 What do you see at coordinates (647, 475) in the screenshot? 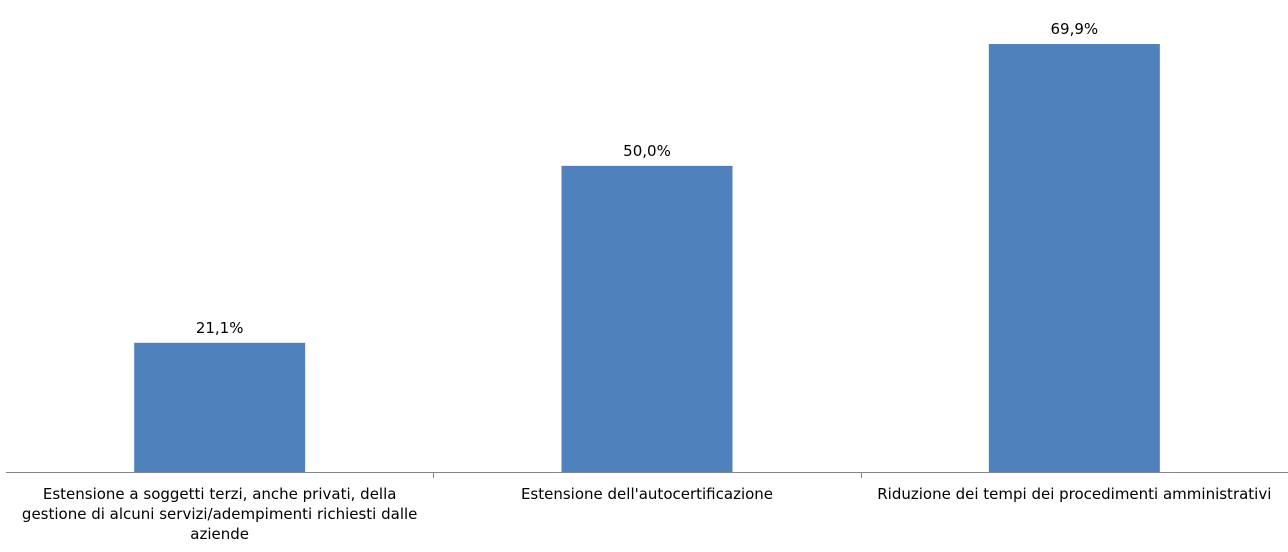
I see `x-axis-ticks` at bounding box center [647, 475].